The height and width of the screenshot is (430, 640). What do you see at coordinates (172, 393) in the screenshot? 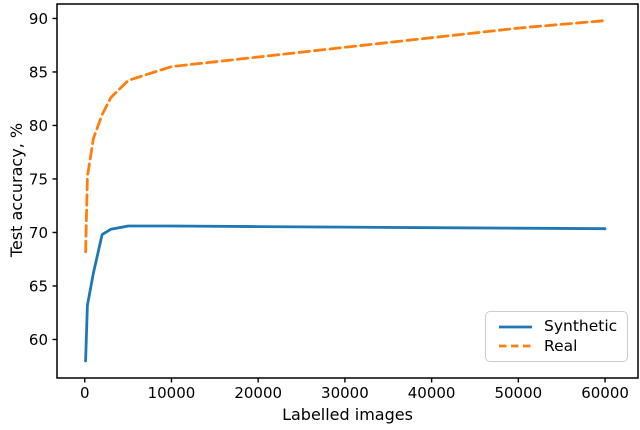
I see `x-tick-label: 10000` at bounding box center [172, 393].